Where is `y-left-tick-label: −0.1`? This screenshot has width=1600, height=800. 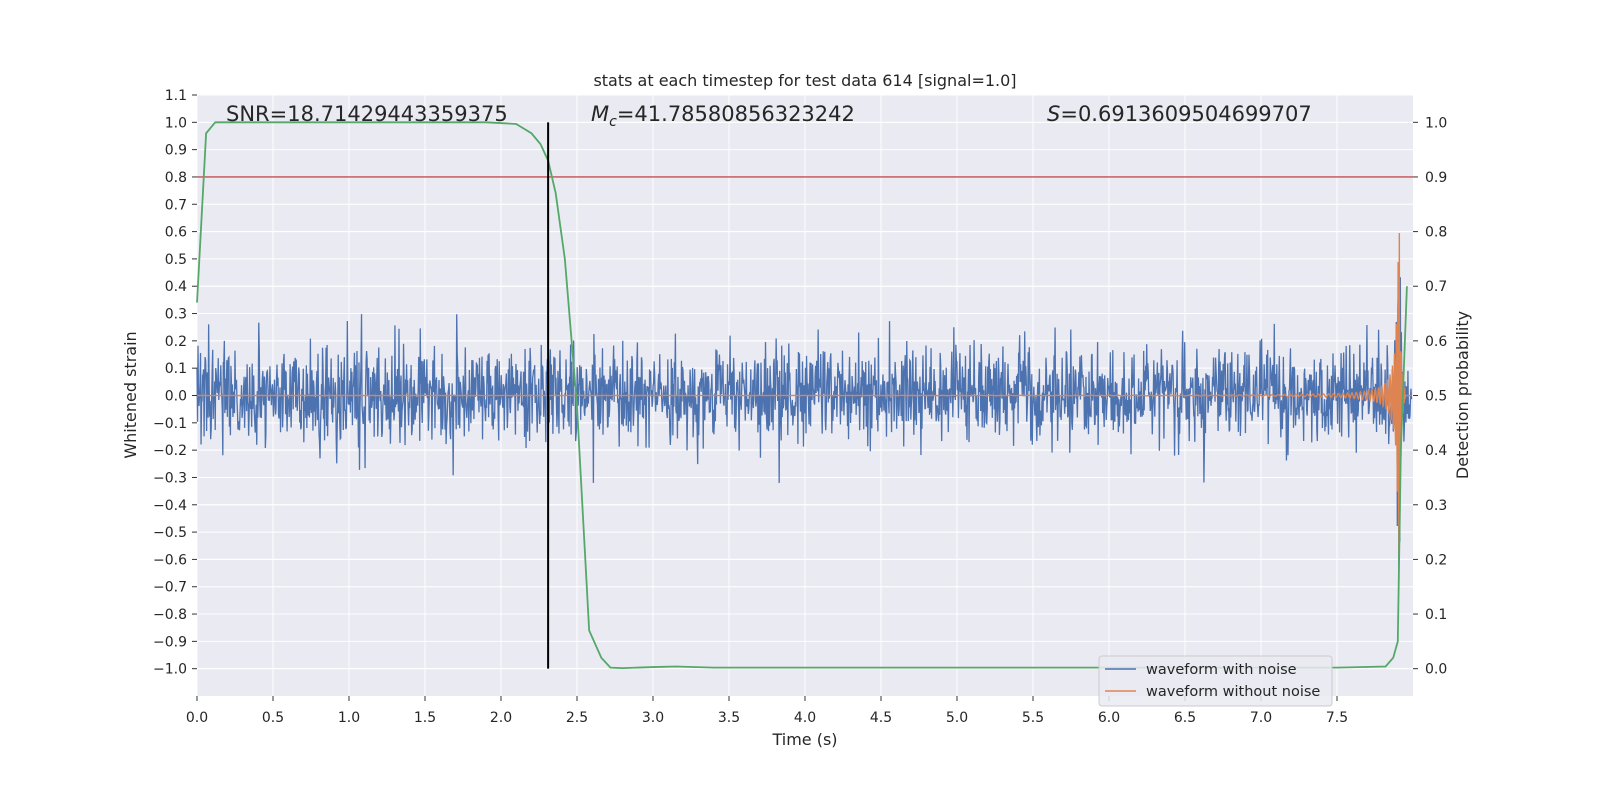 y-left-tick-label: −0.1 is located at coordinates (170, 424).